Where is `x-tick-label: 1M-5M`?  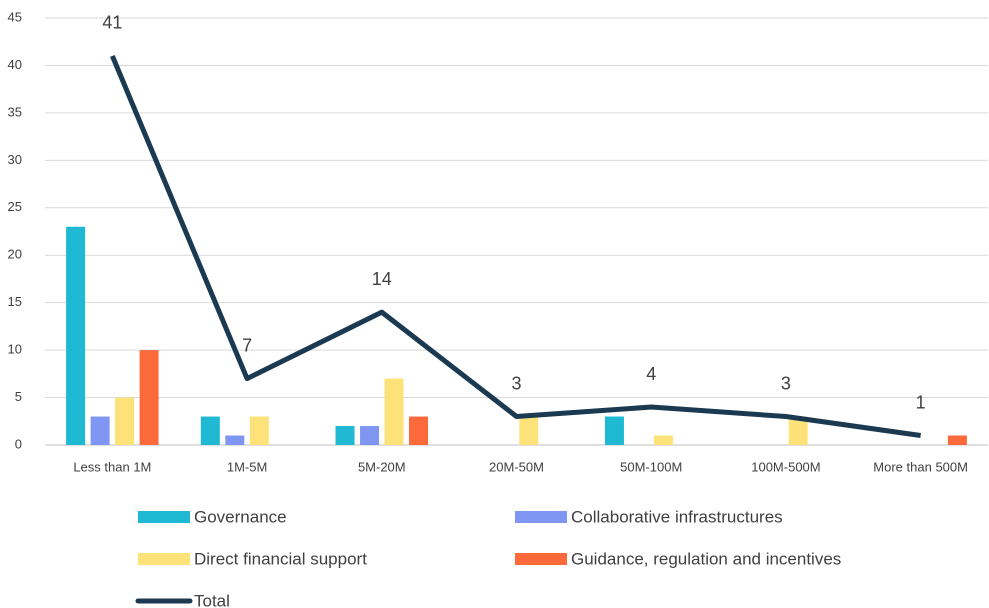
x-tick-label: 1M-5M is located at coordinates (247, 466).